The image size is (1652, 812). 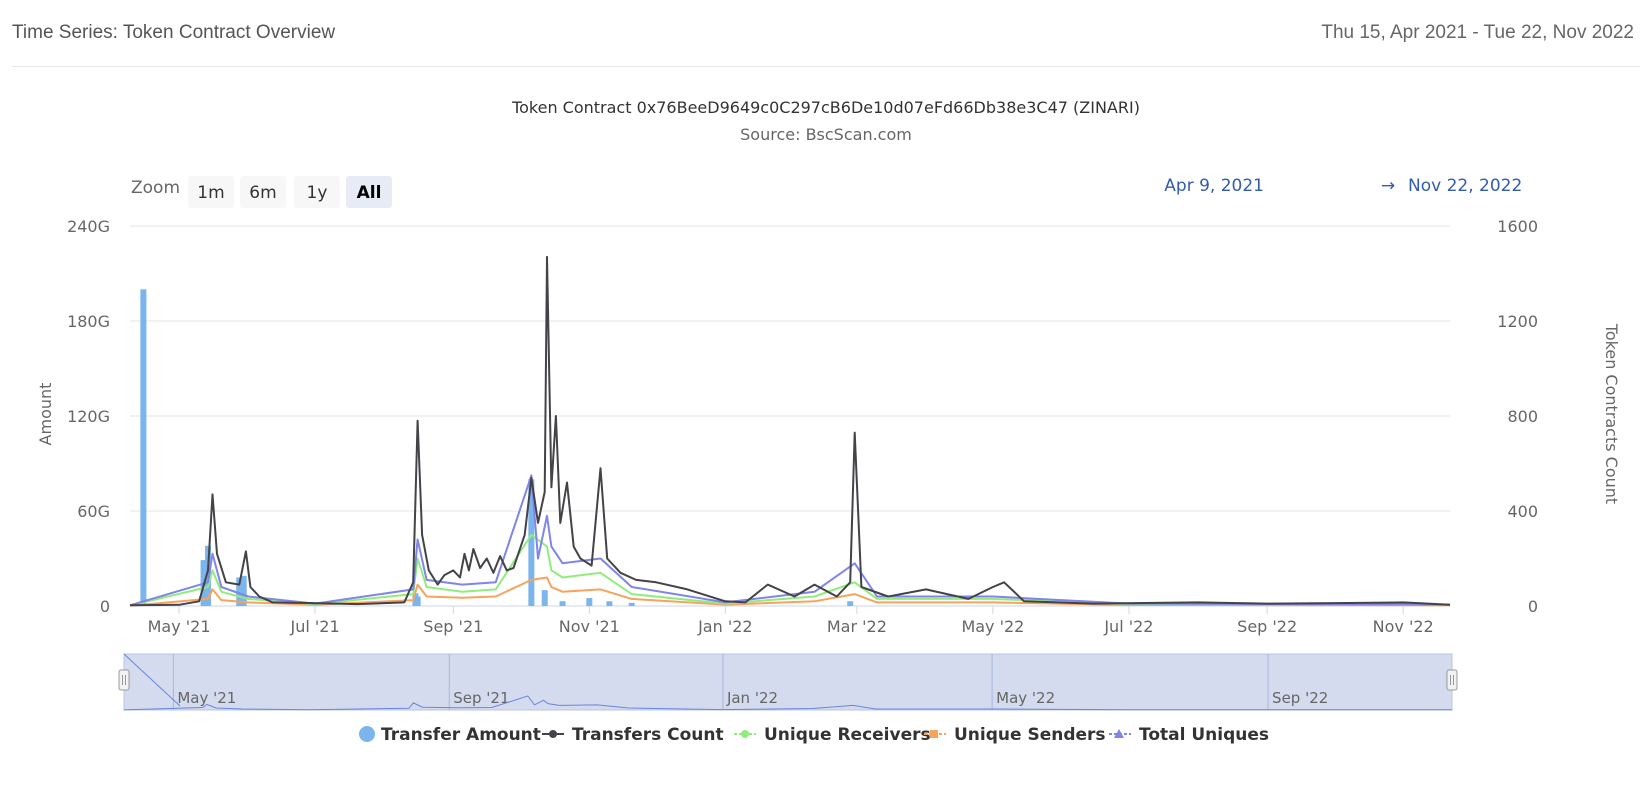 I want to click on navigator-tick-label: May '22, so click(x=1025, y=698).